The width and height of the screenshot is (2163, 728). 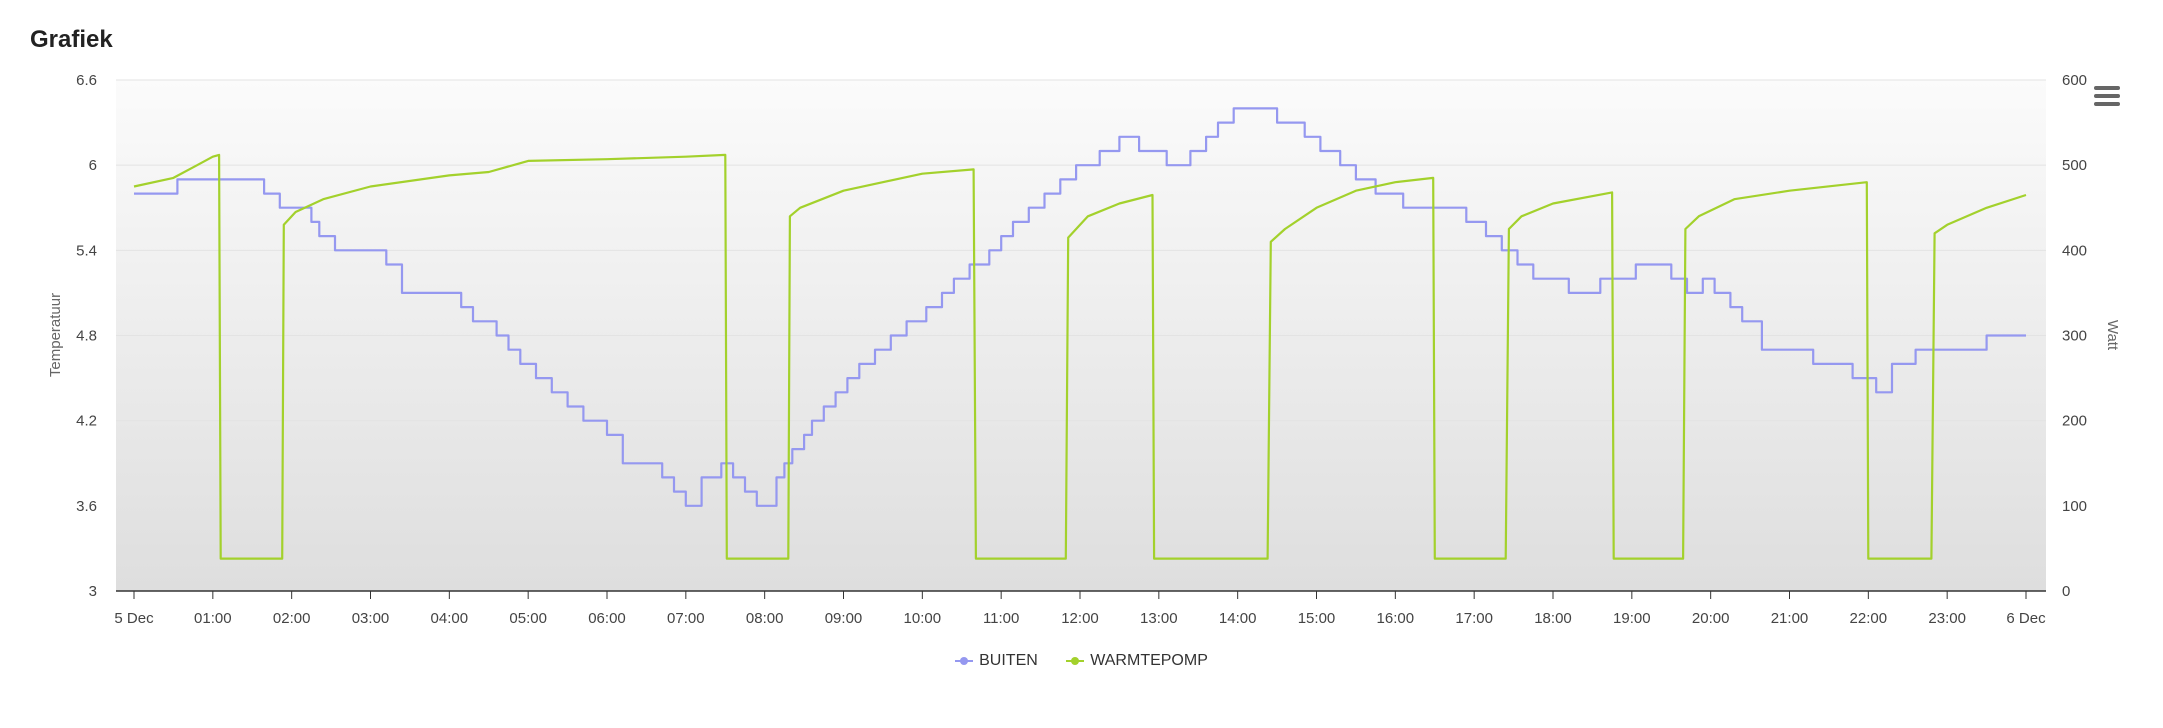 I want to click on x-tick-label: 12:00, so click(x=1080, y=618).